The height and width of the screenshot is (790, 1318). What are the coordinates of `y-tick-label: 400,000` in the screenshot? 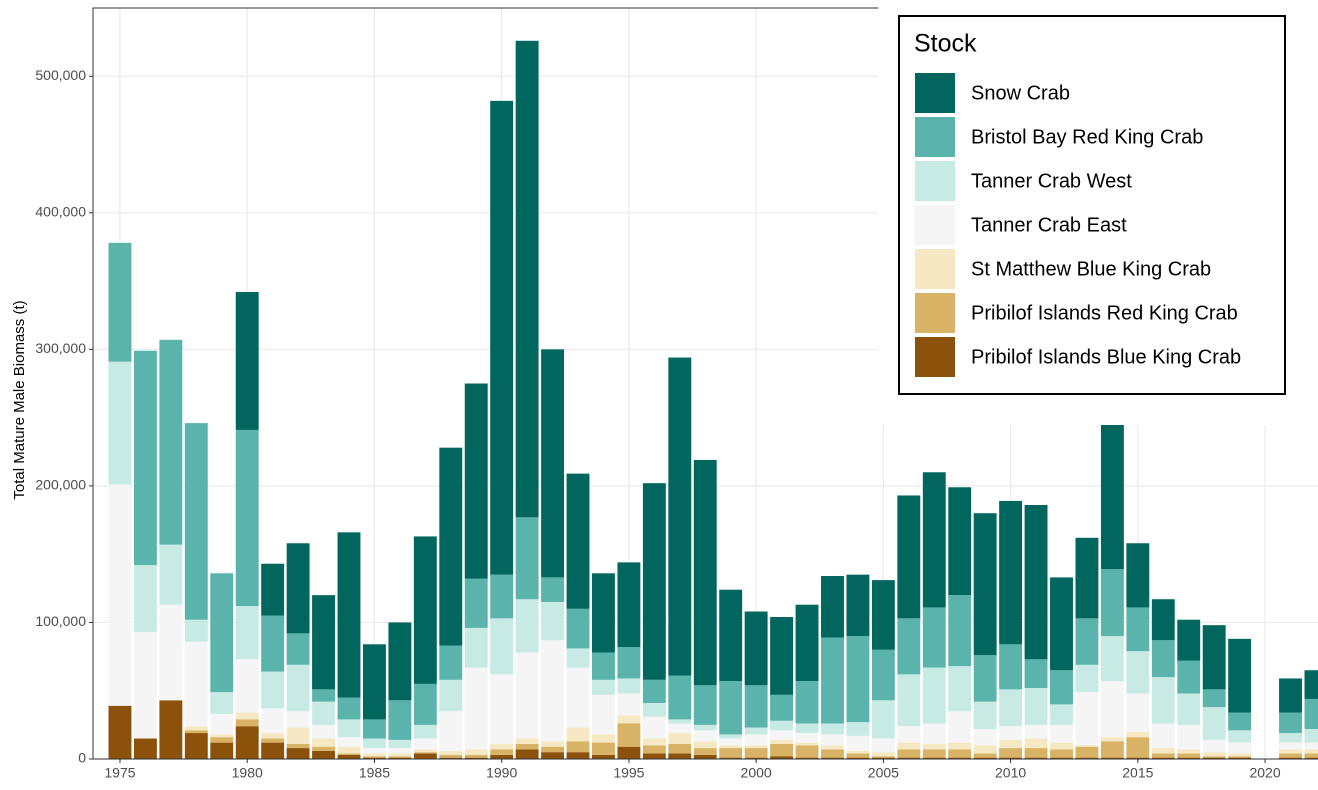 It's located at (60, 212).